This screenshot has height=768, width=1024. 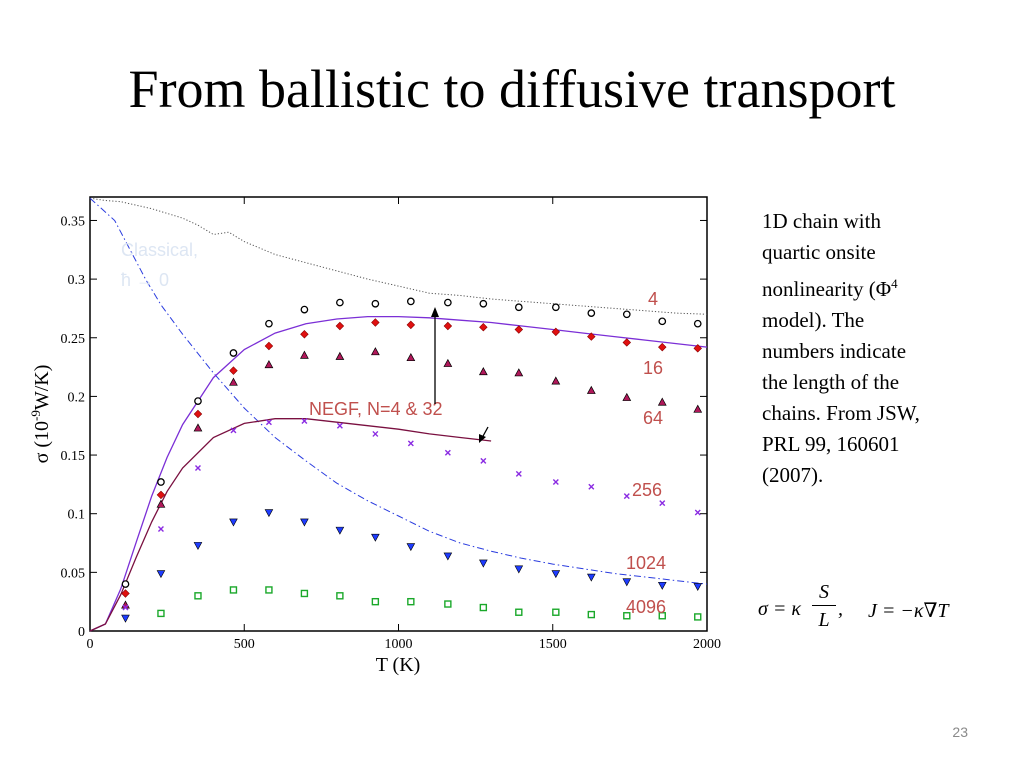 I want to click on series-label-4: 4, so click(x=653, y=299).